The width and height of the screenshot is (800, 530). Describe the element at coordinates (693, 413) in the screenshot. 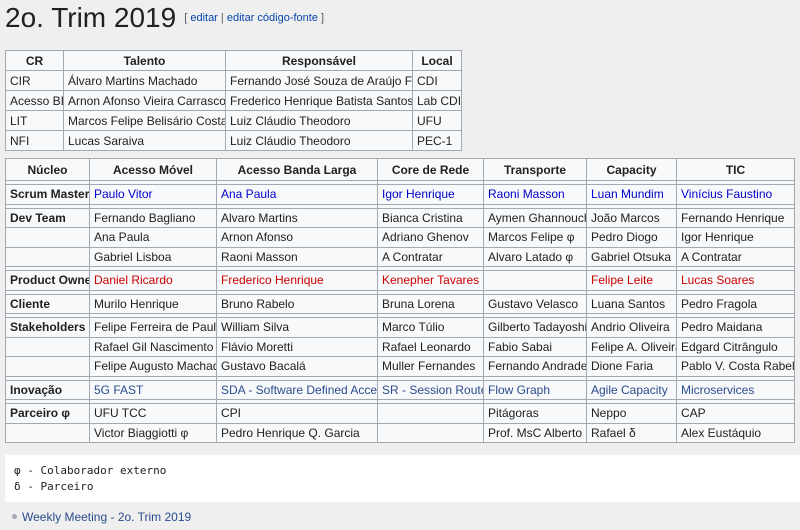

I see `member-name: CAP` at that location.